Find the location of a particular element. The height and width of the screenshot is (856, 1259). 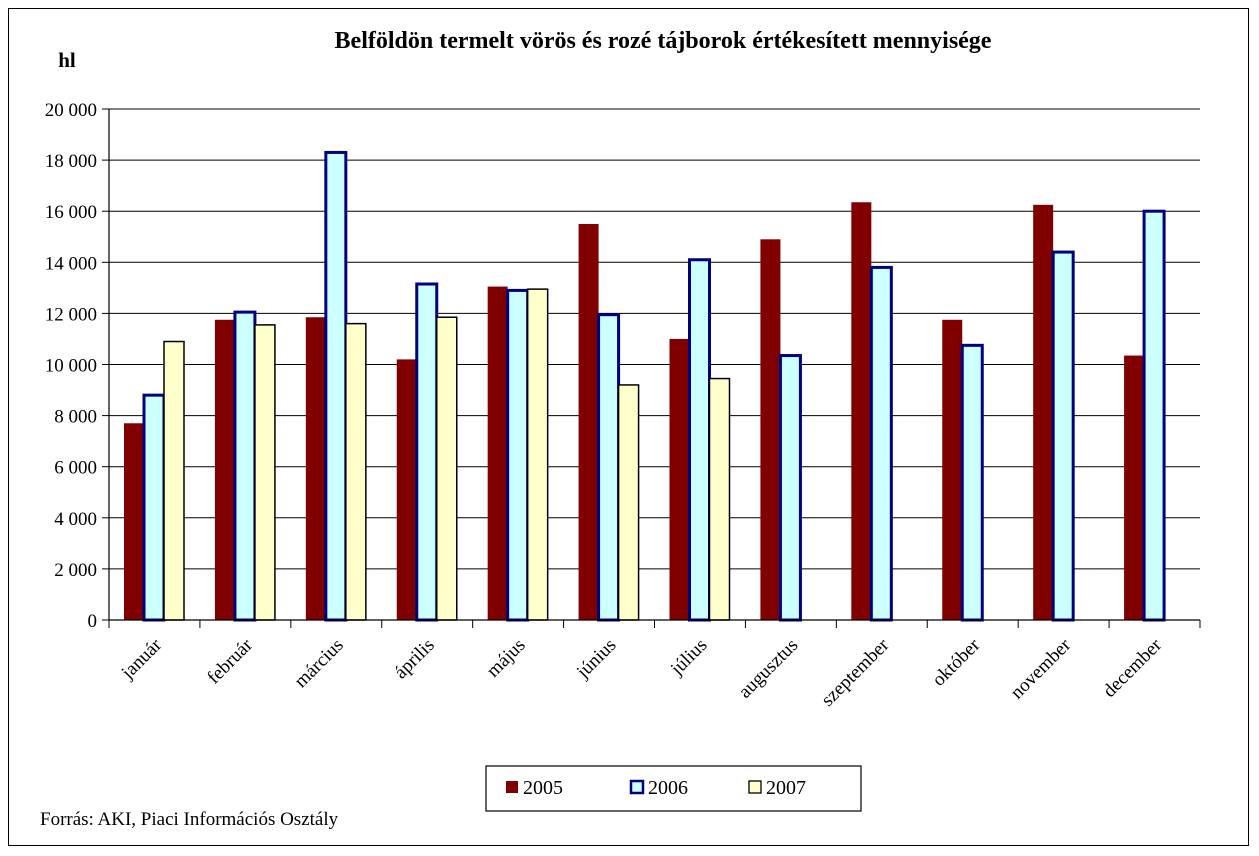

y-axis-unit-label: hl is located at coordinates (67, 60).